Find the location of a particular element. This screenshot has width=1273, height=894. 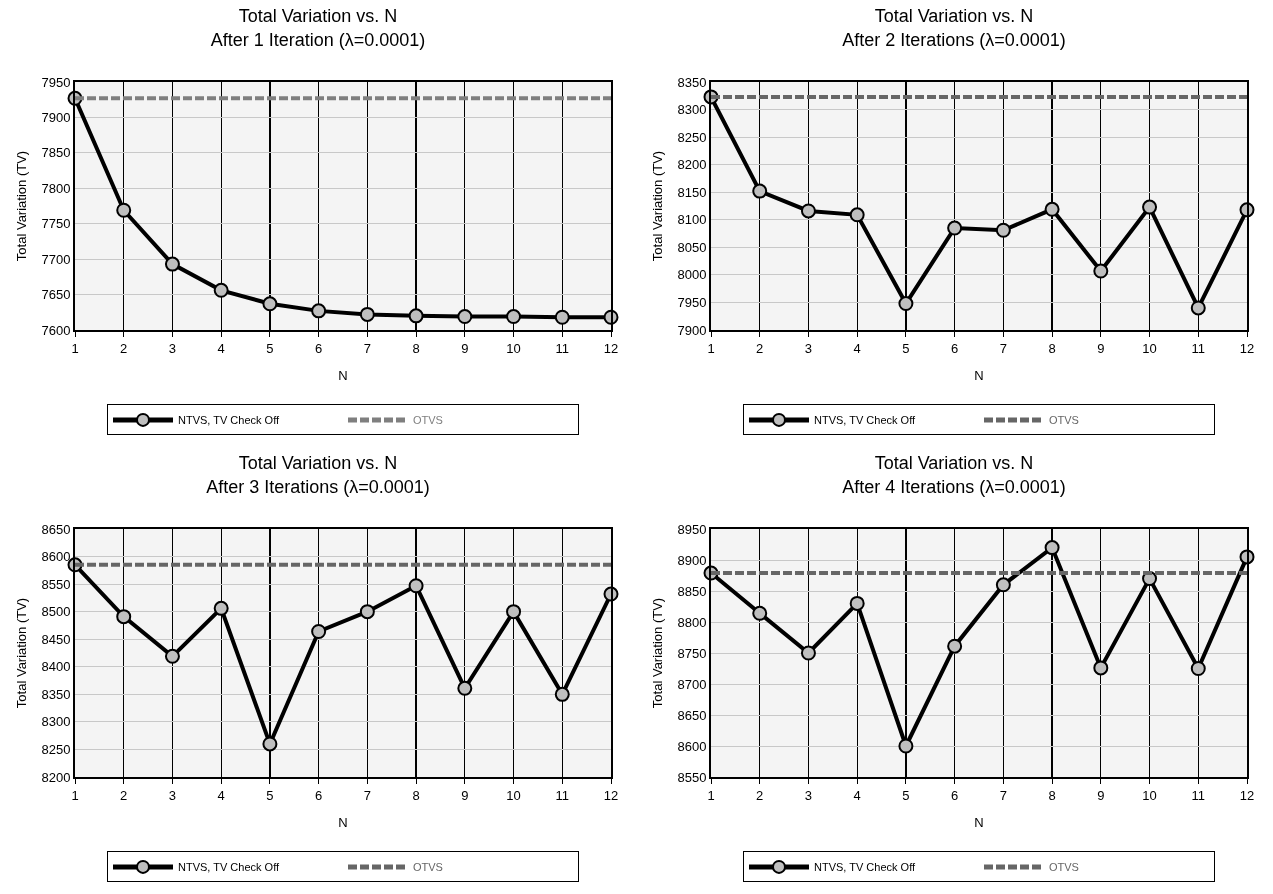

chart-title: Total Variation vs. N After 2 Iterations (λ=0.0001) is located at coordinates (954, 28).